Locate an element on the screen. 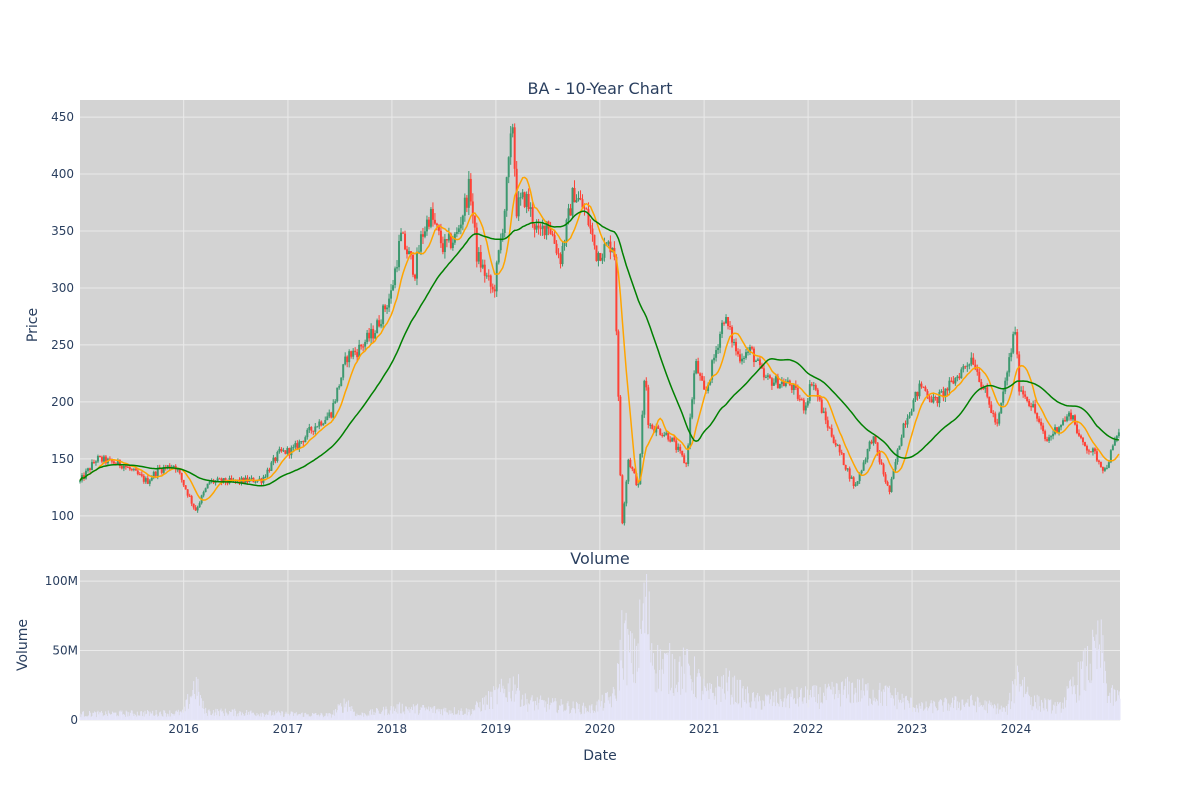  x-tick-label: 2024 is located at coordinates (1016, 729).